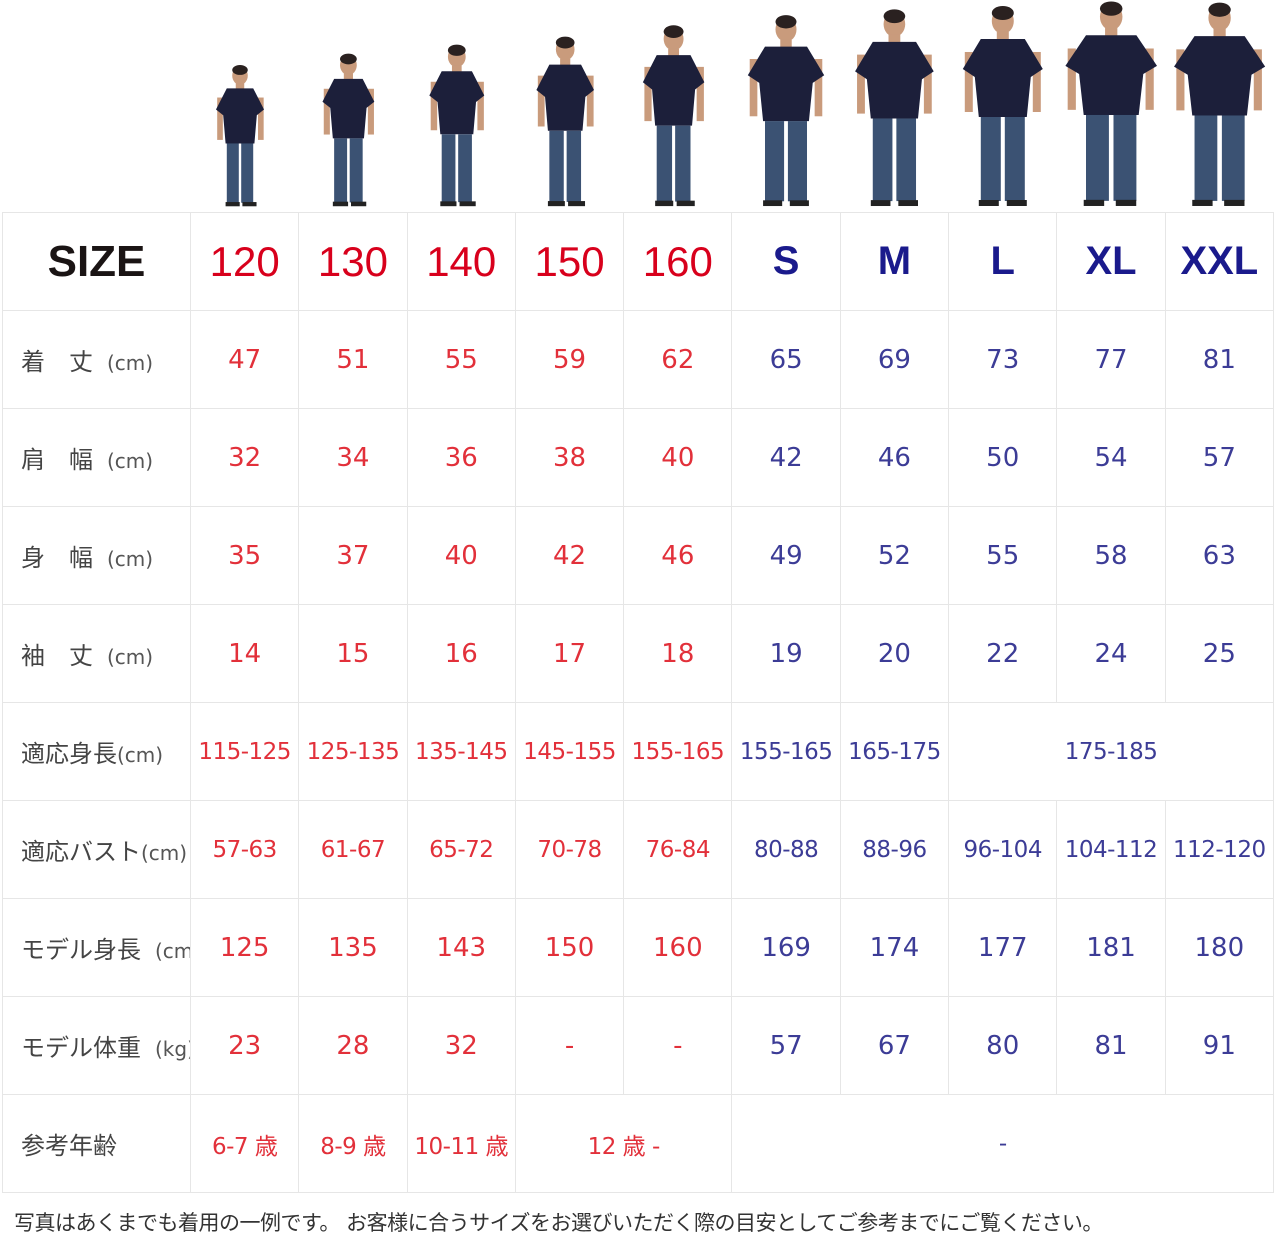  Describe the element at coordinates (1219, 1045) in the screenshot. I see `table-cell: 91` at that location.